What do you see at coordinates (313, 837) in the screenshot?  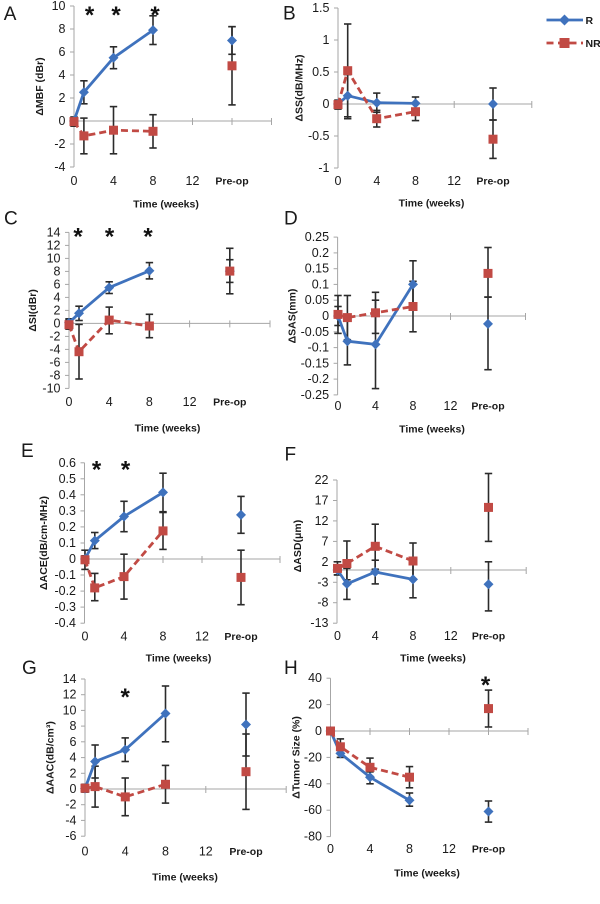 I see `svg-text: -80` at bounding box center [313, 837].